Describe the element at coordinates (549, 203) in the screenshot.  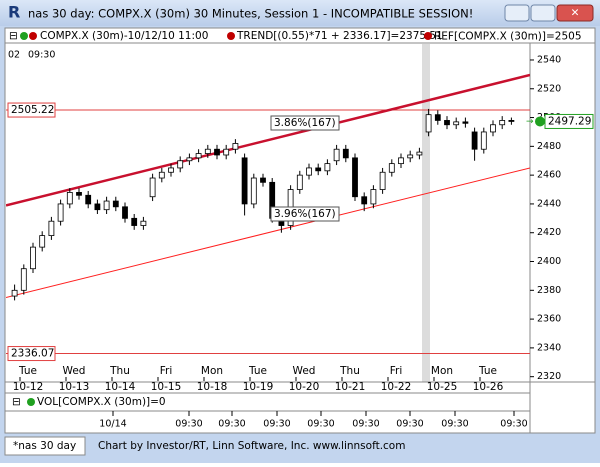
I see `y-tick-label: 2440` at that location.